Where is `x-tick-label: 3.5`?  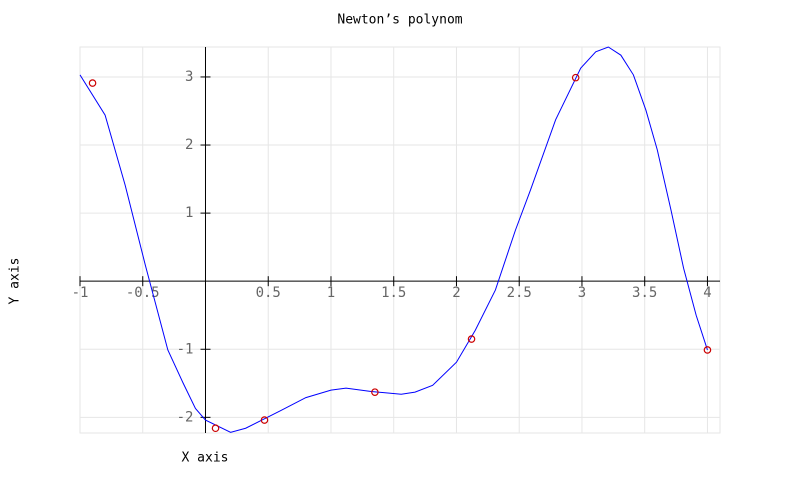
x-tick-label: 3.5 is located at coordinates (644, 293).